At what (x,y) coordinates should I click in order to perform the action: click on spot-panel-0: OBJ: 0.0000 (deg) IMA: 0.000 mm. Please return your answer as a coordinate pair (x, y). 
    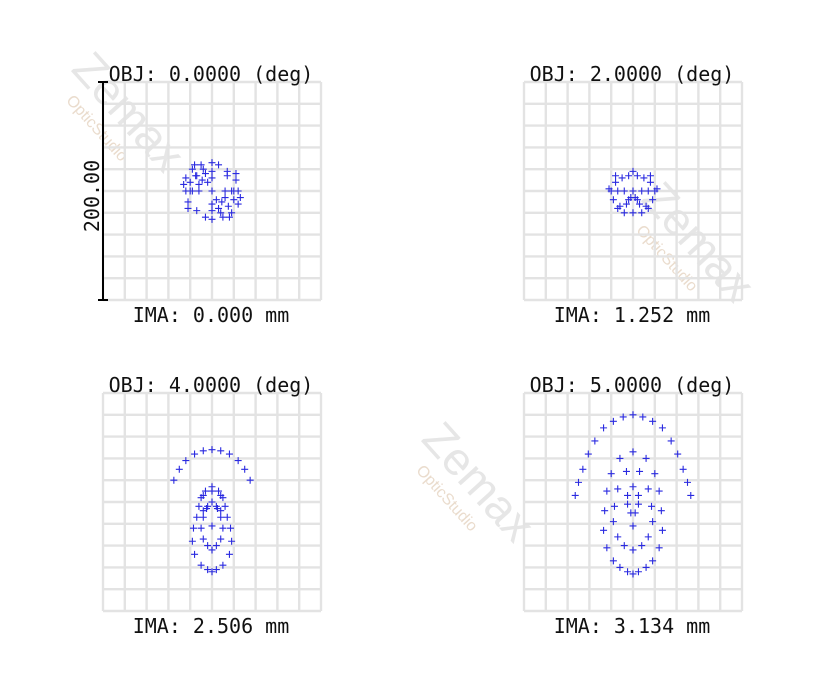
    Looking at the image, I should click on (212, 194).